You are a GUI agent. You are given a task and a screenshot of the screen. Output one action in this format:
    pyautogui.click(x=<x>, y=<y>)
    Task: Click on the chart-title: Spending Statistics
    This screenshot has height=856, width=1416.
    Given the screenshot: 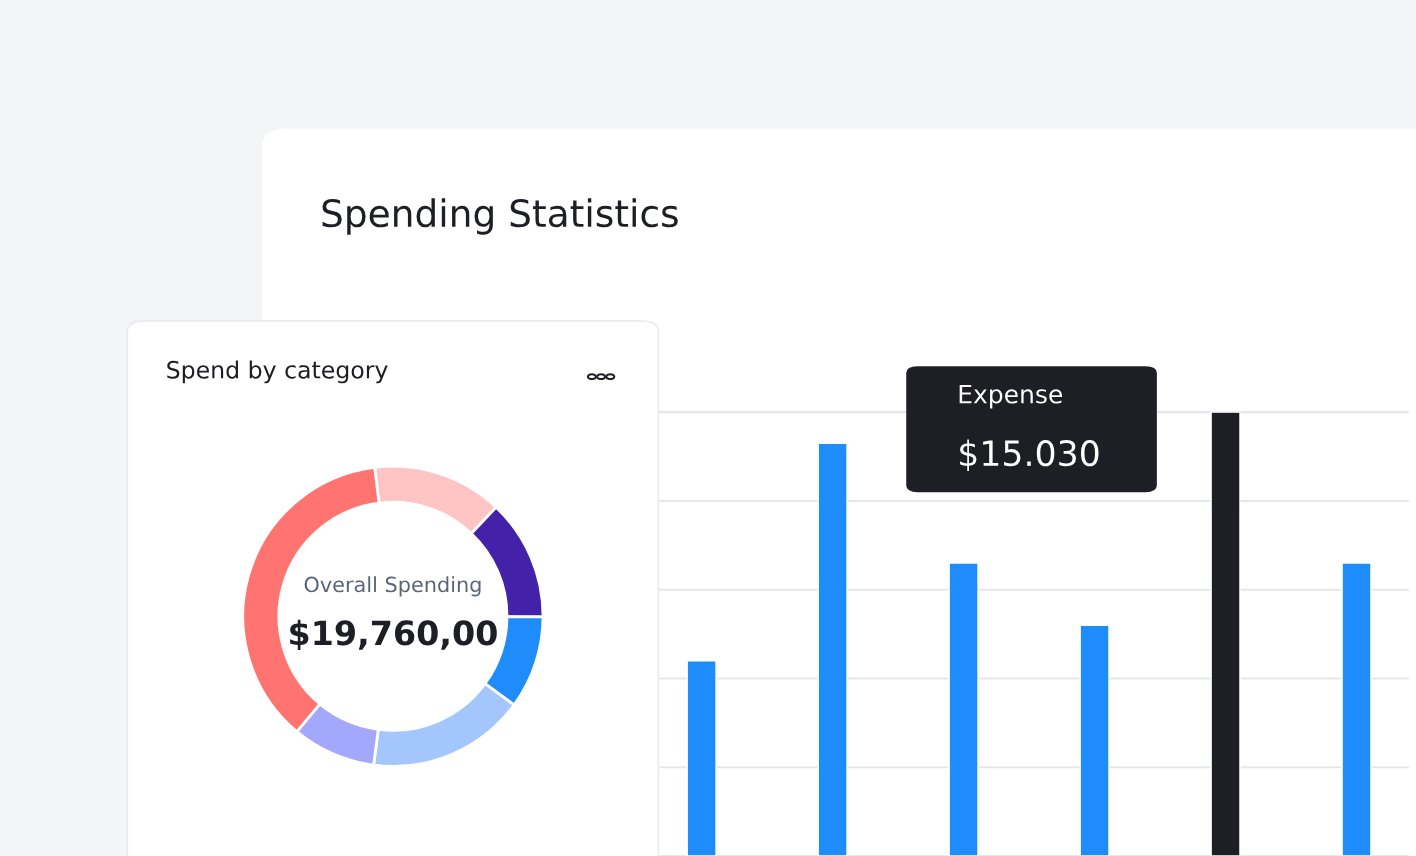 What is the action you would take?
    pyautogui.click(x=500, y=216)
    